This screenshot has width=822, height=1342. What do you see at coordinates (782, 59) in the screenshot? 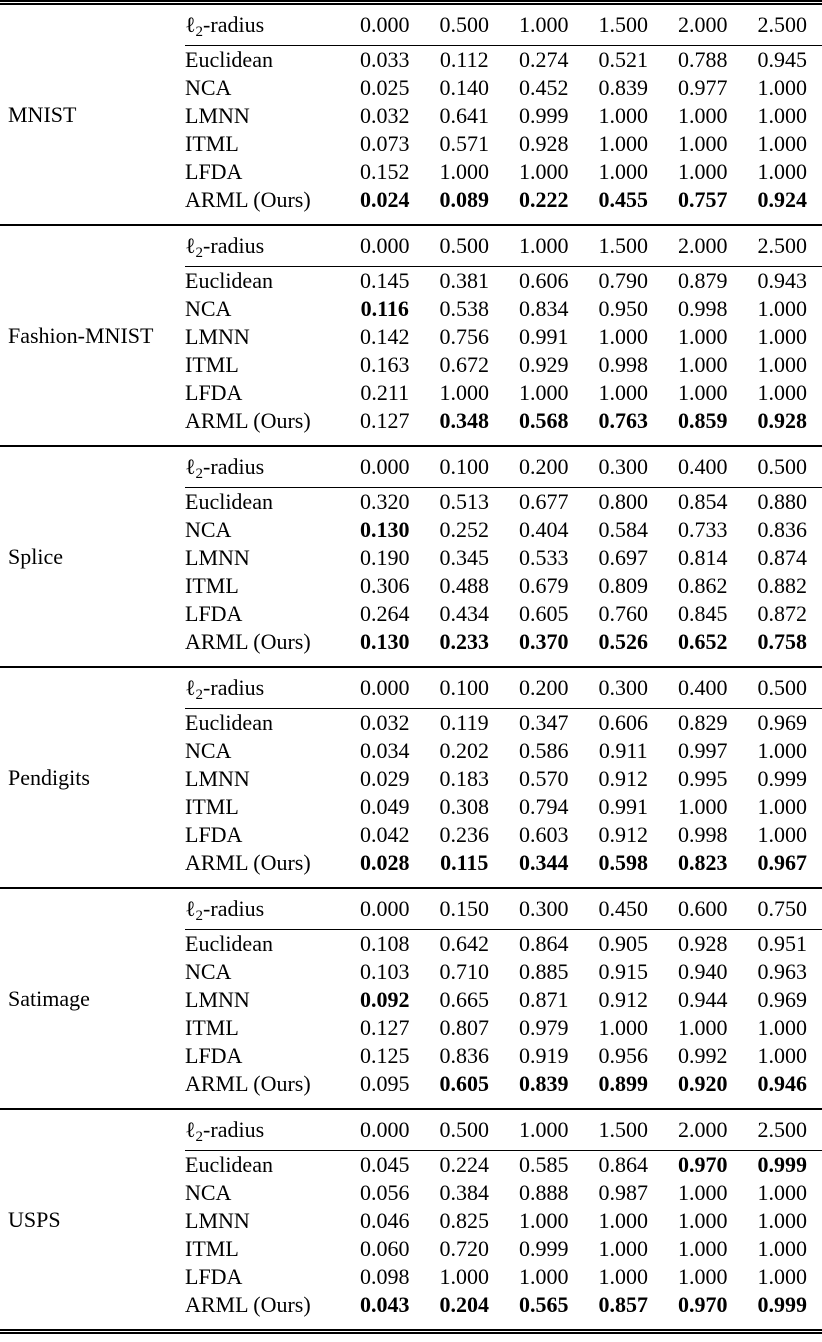
I see `cell-value: 0.945` at bounding box center [782, 59].